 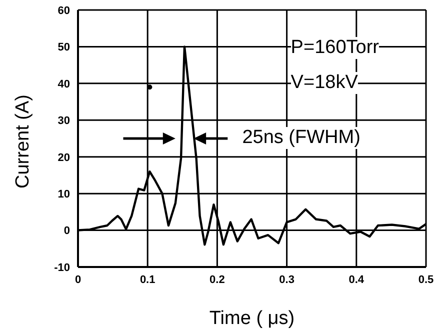 I want to click on annotation: P=160Torr, so click(x=334, y=48).